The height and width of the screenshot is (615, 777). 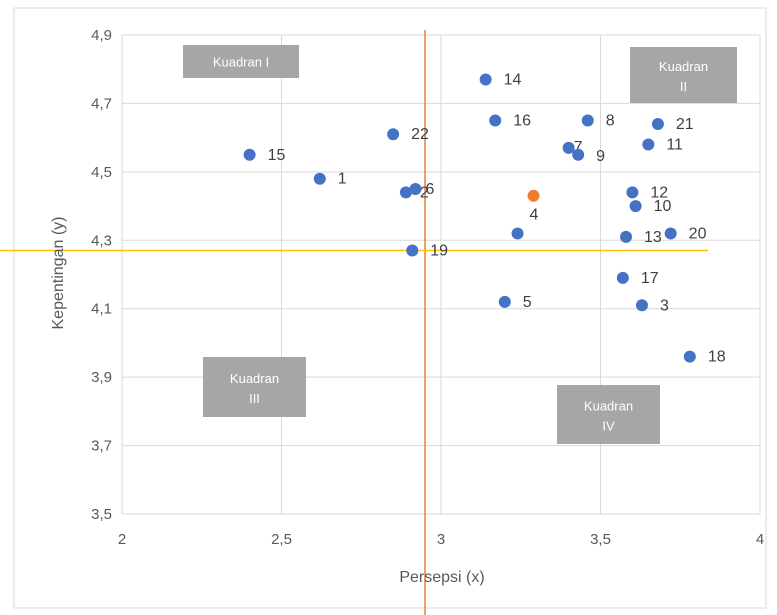 I want to click on mean-data-point, so click(x=533, y=195).